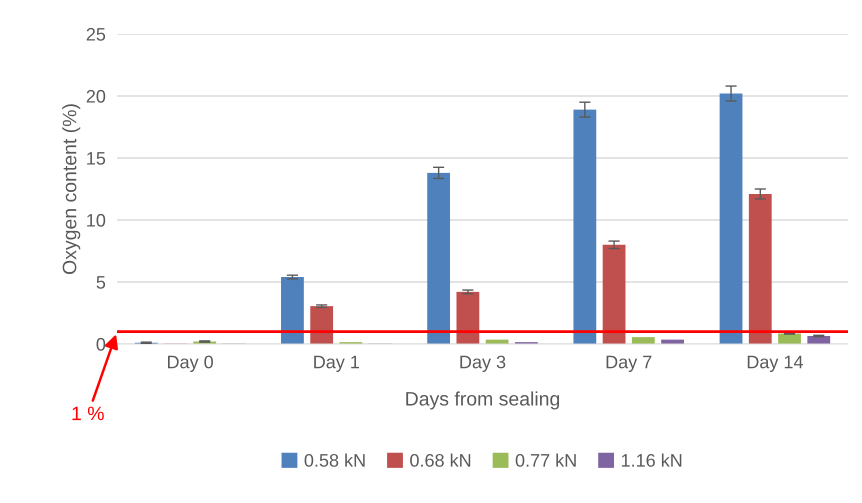  Describe the element at coordinates (96, 34) in the screenshot. I see `y-tick-label: 25` at that location.